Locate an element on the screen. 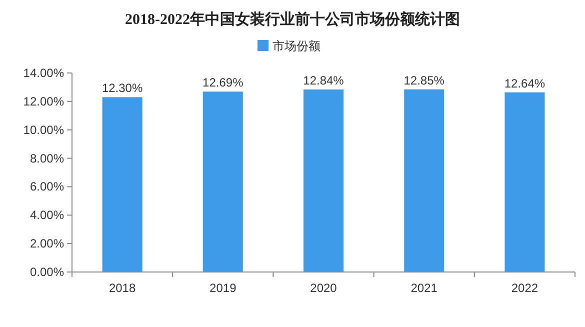 Image resolution: width=585 pixels, height=327 pixels. data-label: 12.64% is located at coordinates (525, 83).